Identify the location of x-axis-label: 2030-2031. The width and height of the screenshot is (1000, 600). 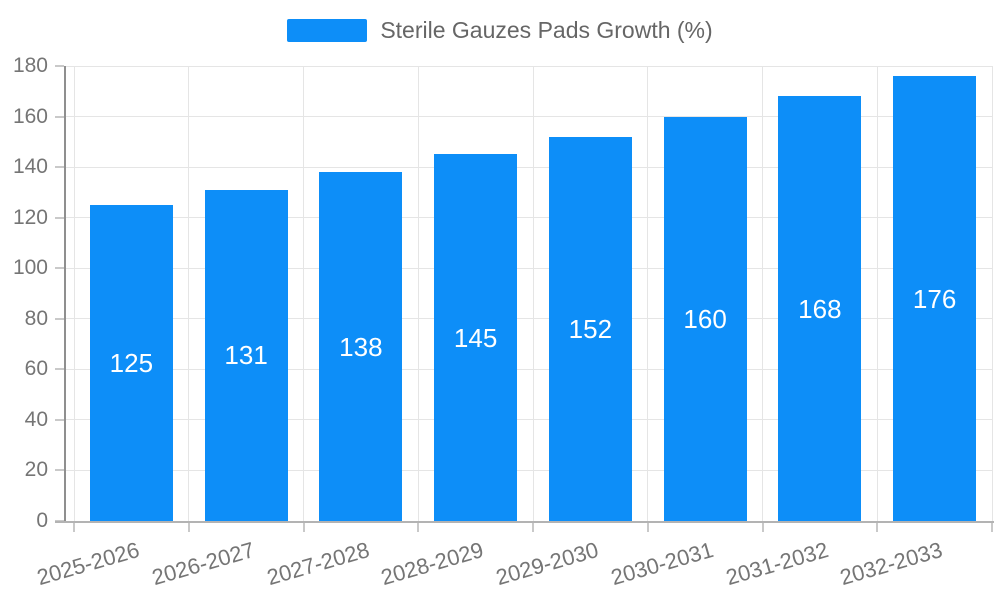
(662, 564).